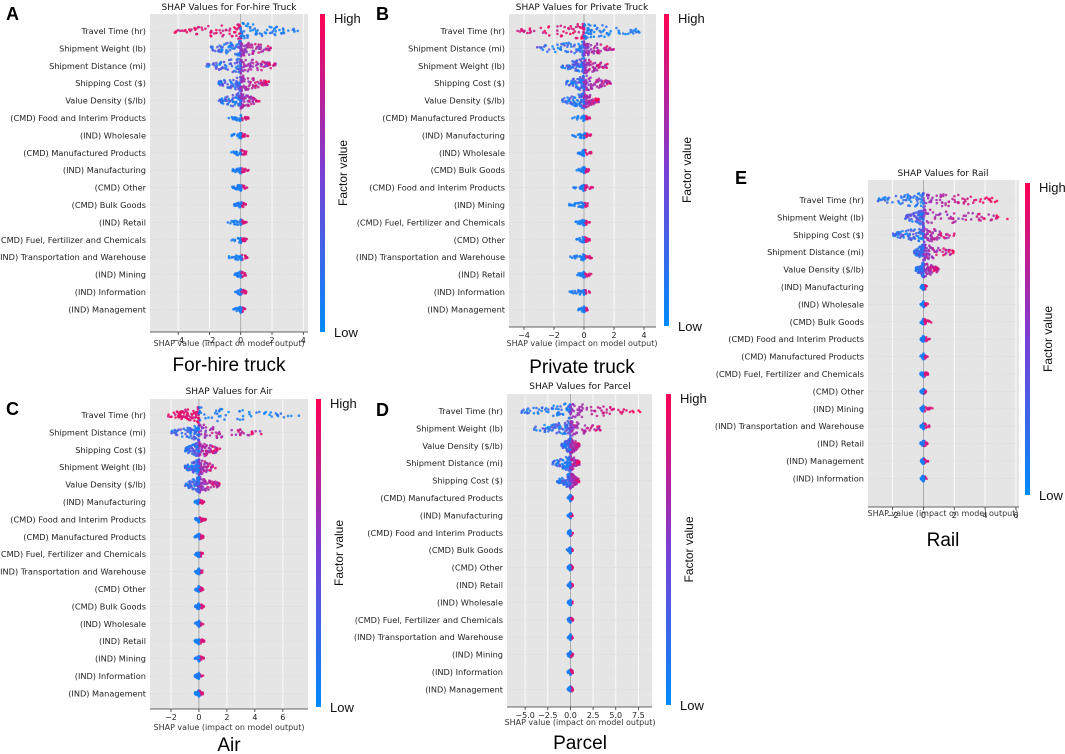  I want to click on feature-label: (CMD) Food and Interim Products, so click(435, 533).